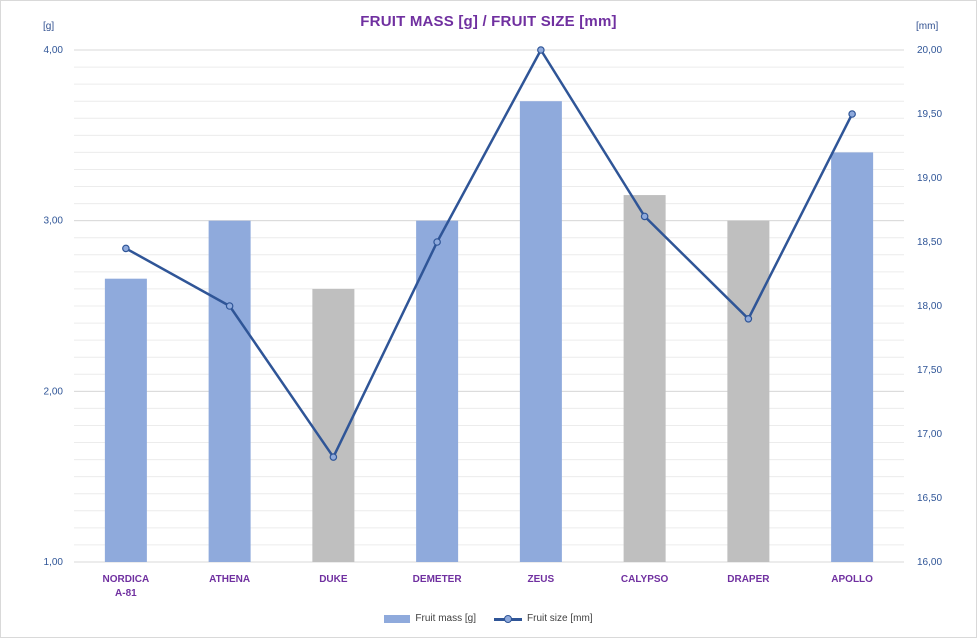 This screenshot has width=977, height=638. Describe the element at coordinates (929, 114) in the screenshot. I see `y-right-tick-label: 19,50` at that location.